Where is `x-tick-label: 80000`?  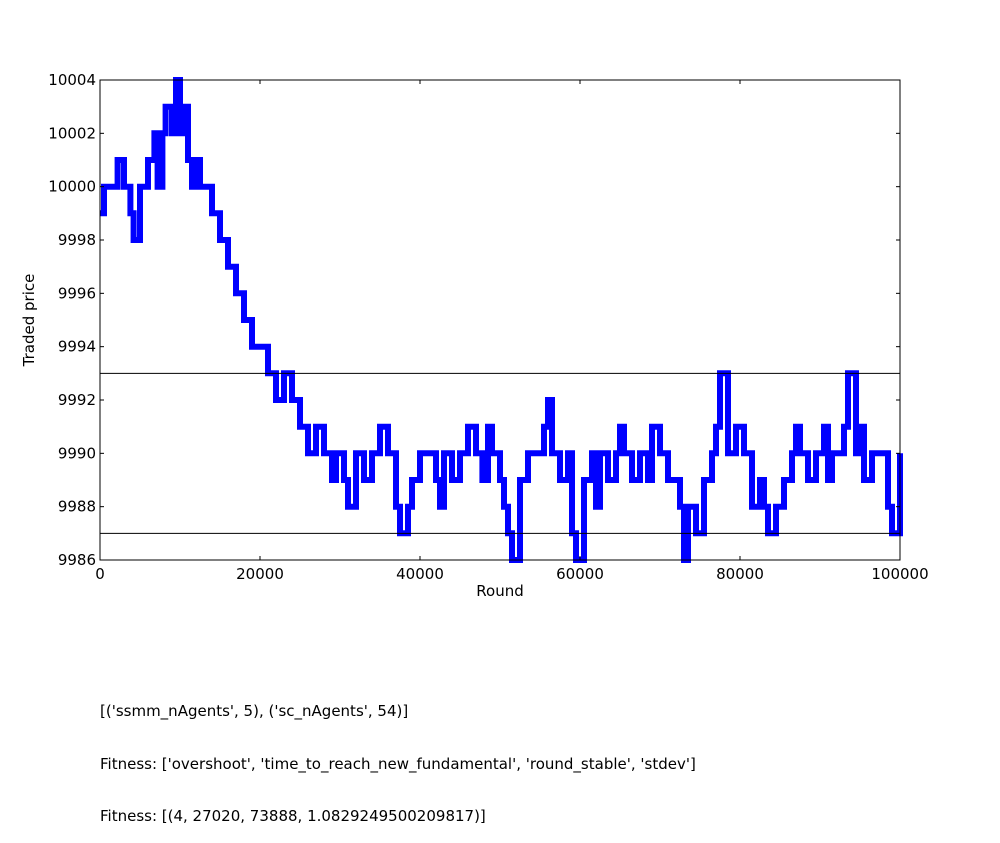 x-tick-label: 80000 is located at coordinates (740, 574).